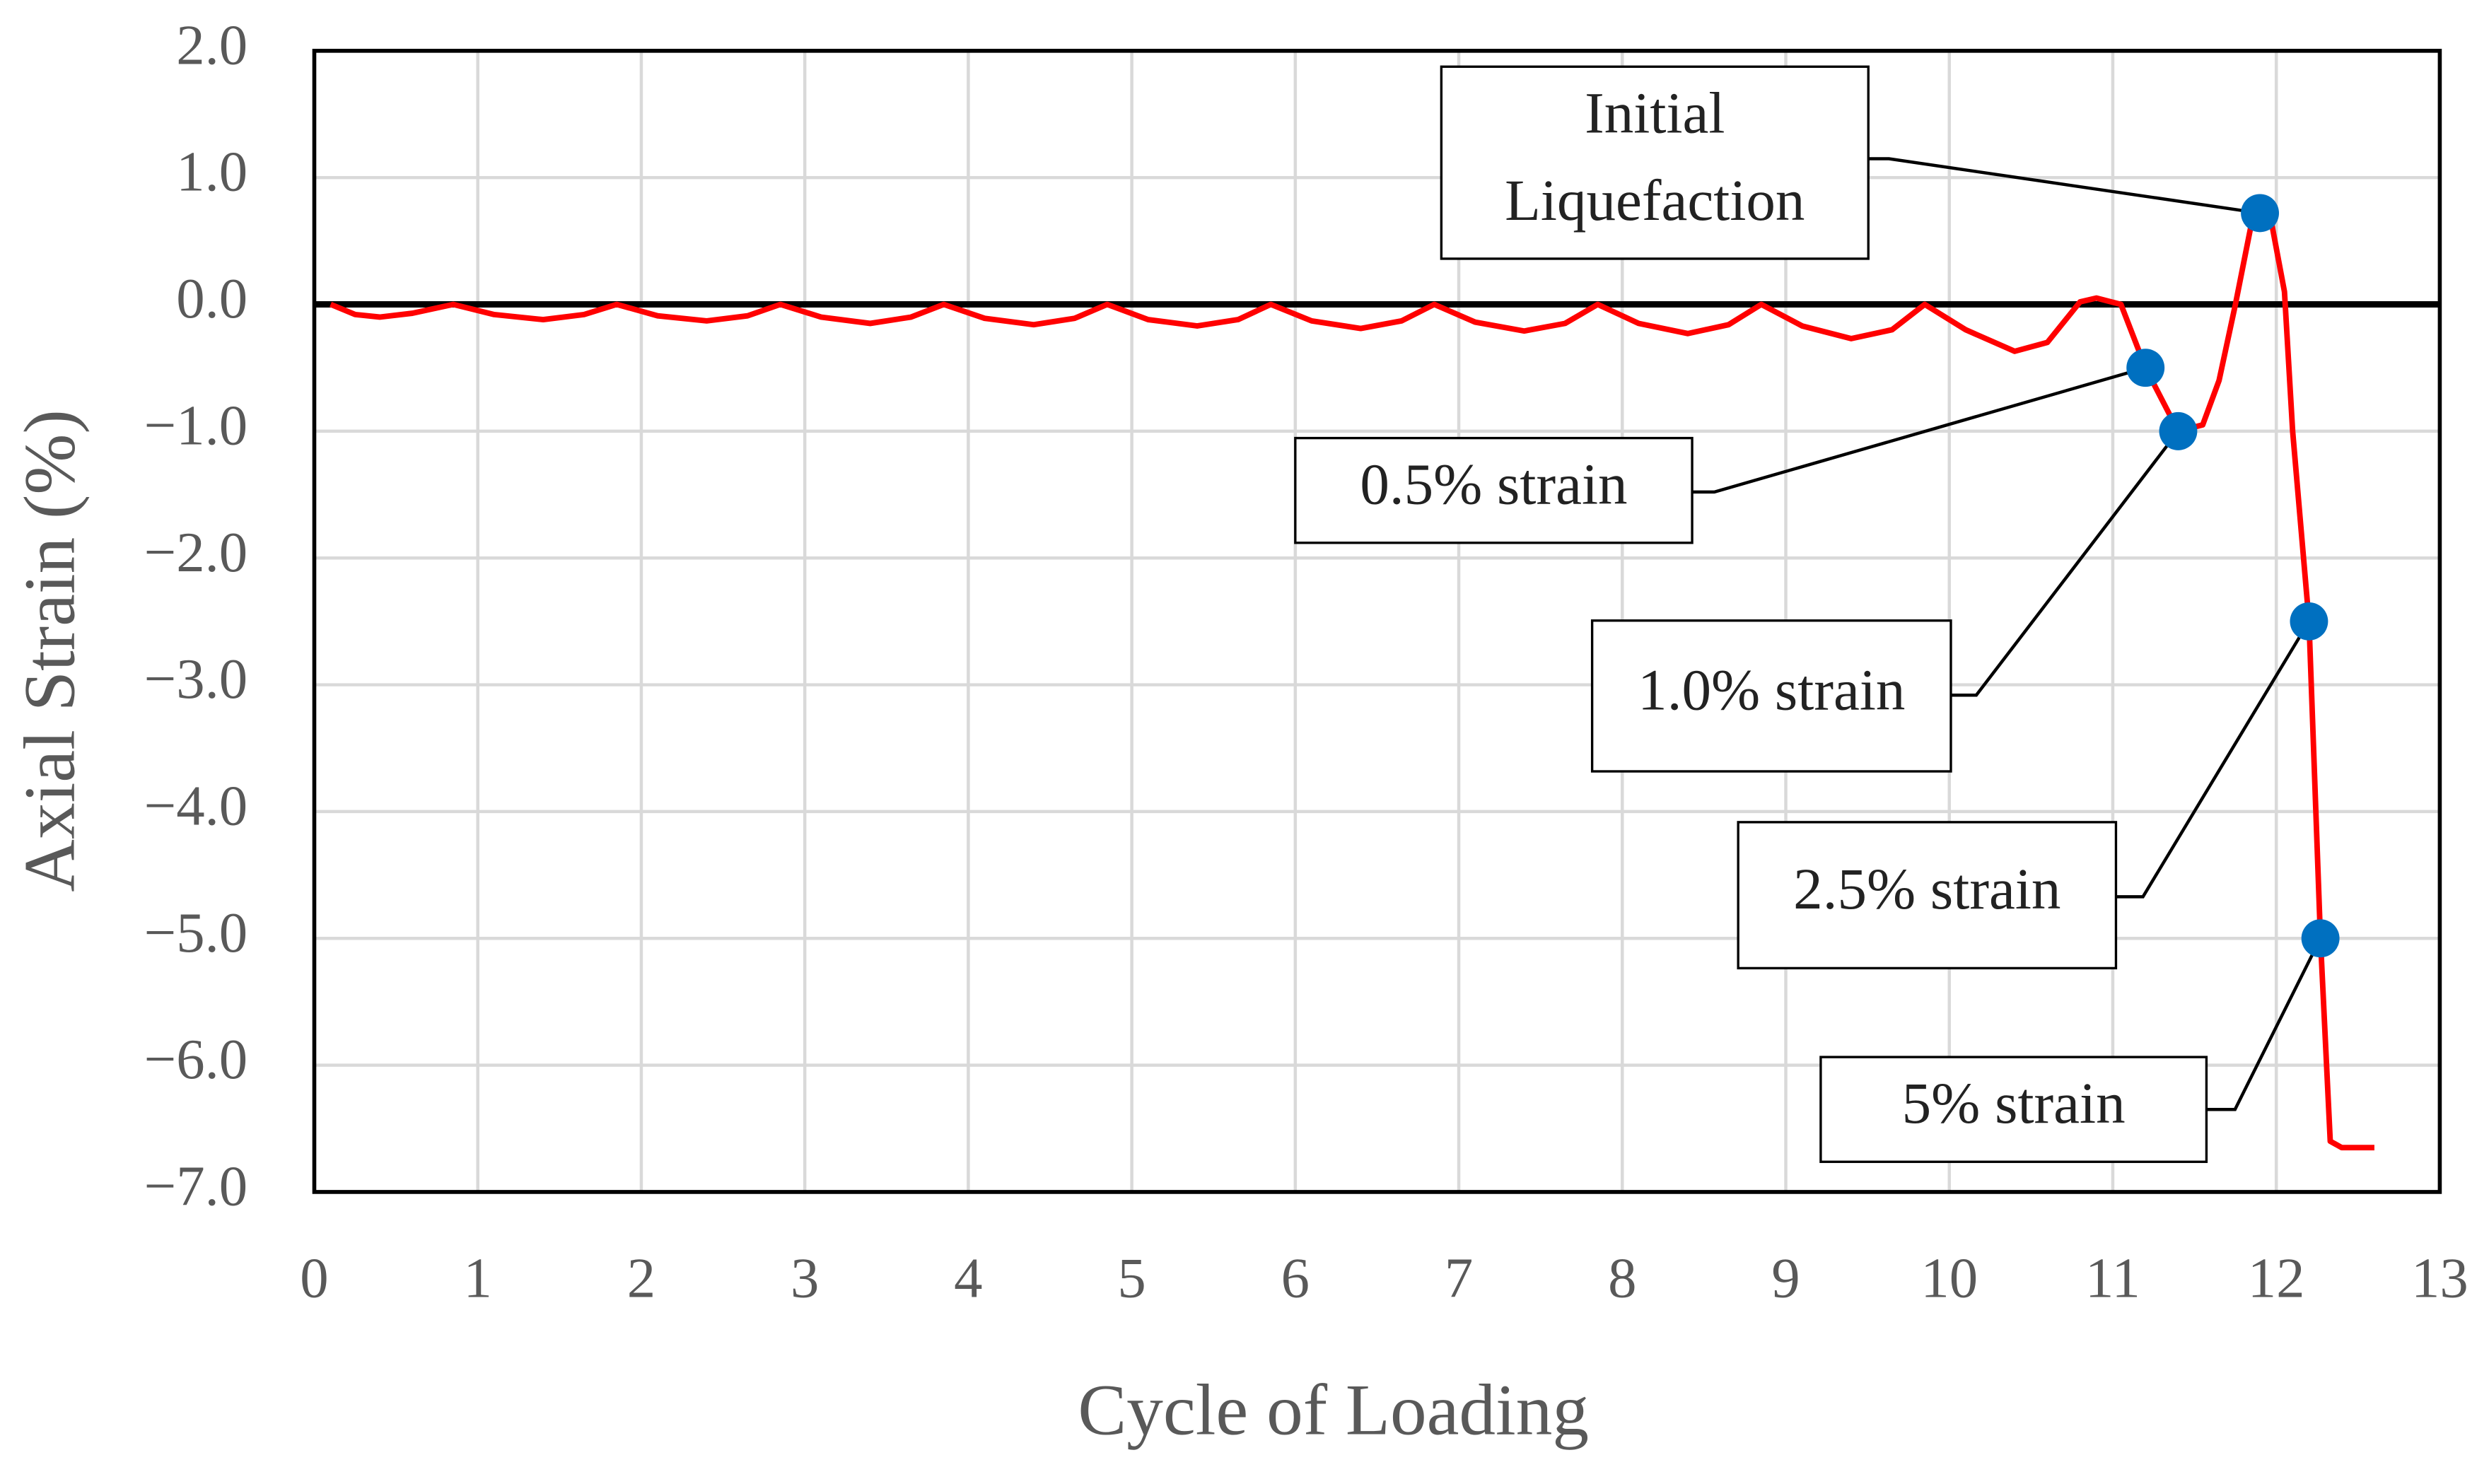 This screenshot has width=2489, height=1484. What do you see at coordinates (314, 1278) in the screenshot?
I see `x-tick-label: 0` at bounding box center [314, 1278].